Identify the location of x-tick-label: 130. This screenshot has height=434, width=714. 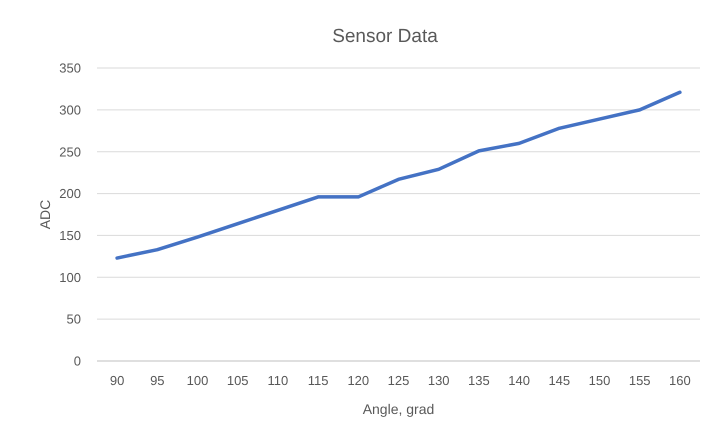
(439, 380).